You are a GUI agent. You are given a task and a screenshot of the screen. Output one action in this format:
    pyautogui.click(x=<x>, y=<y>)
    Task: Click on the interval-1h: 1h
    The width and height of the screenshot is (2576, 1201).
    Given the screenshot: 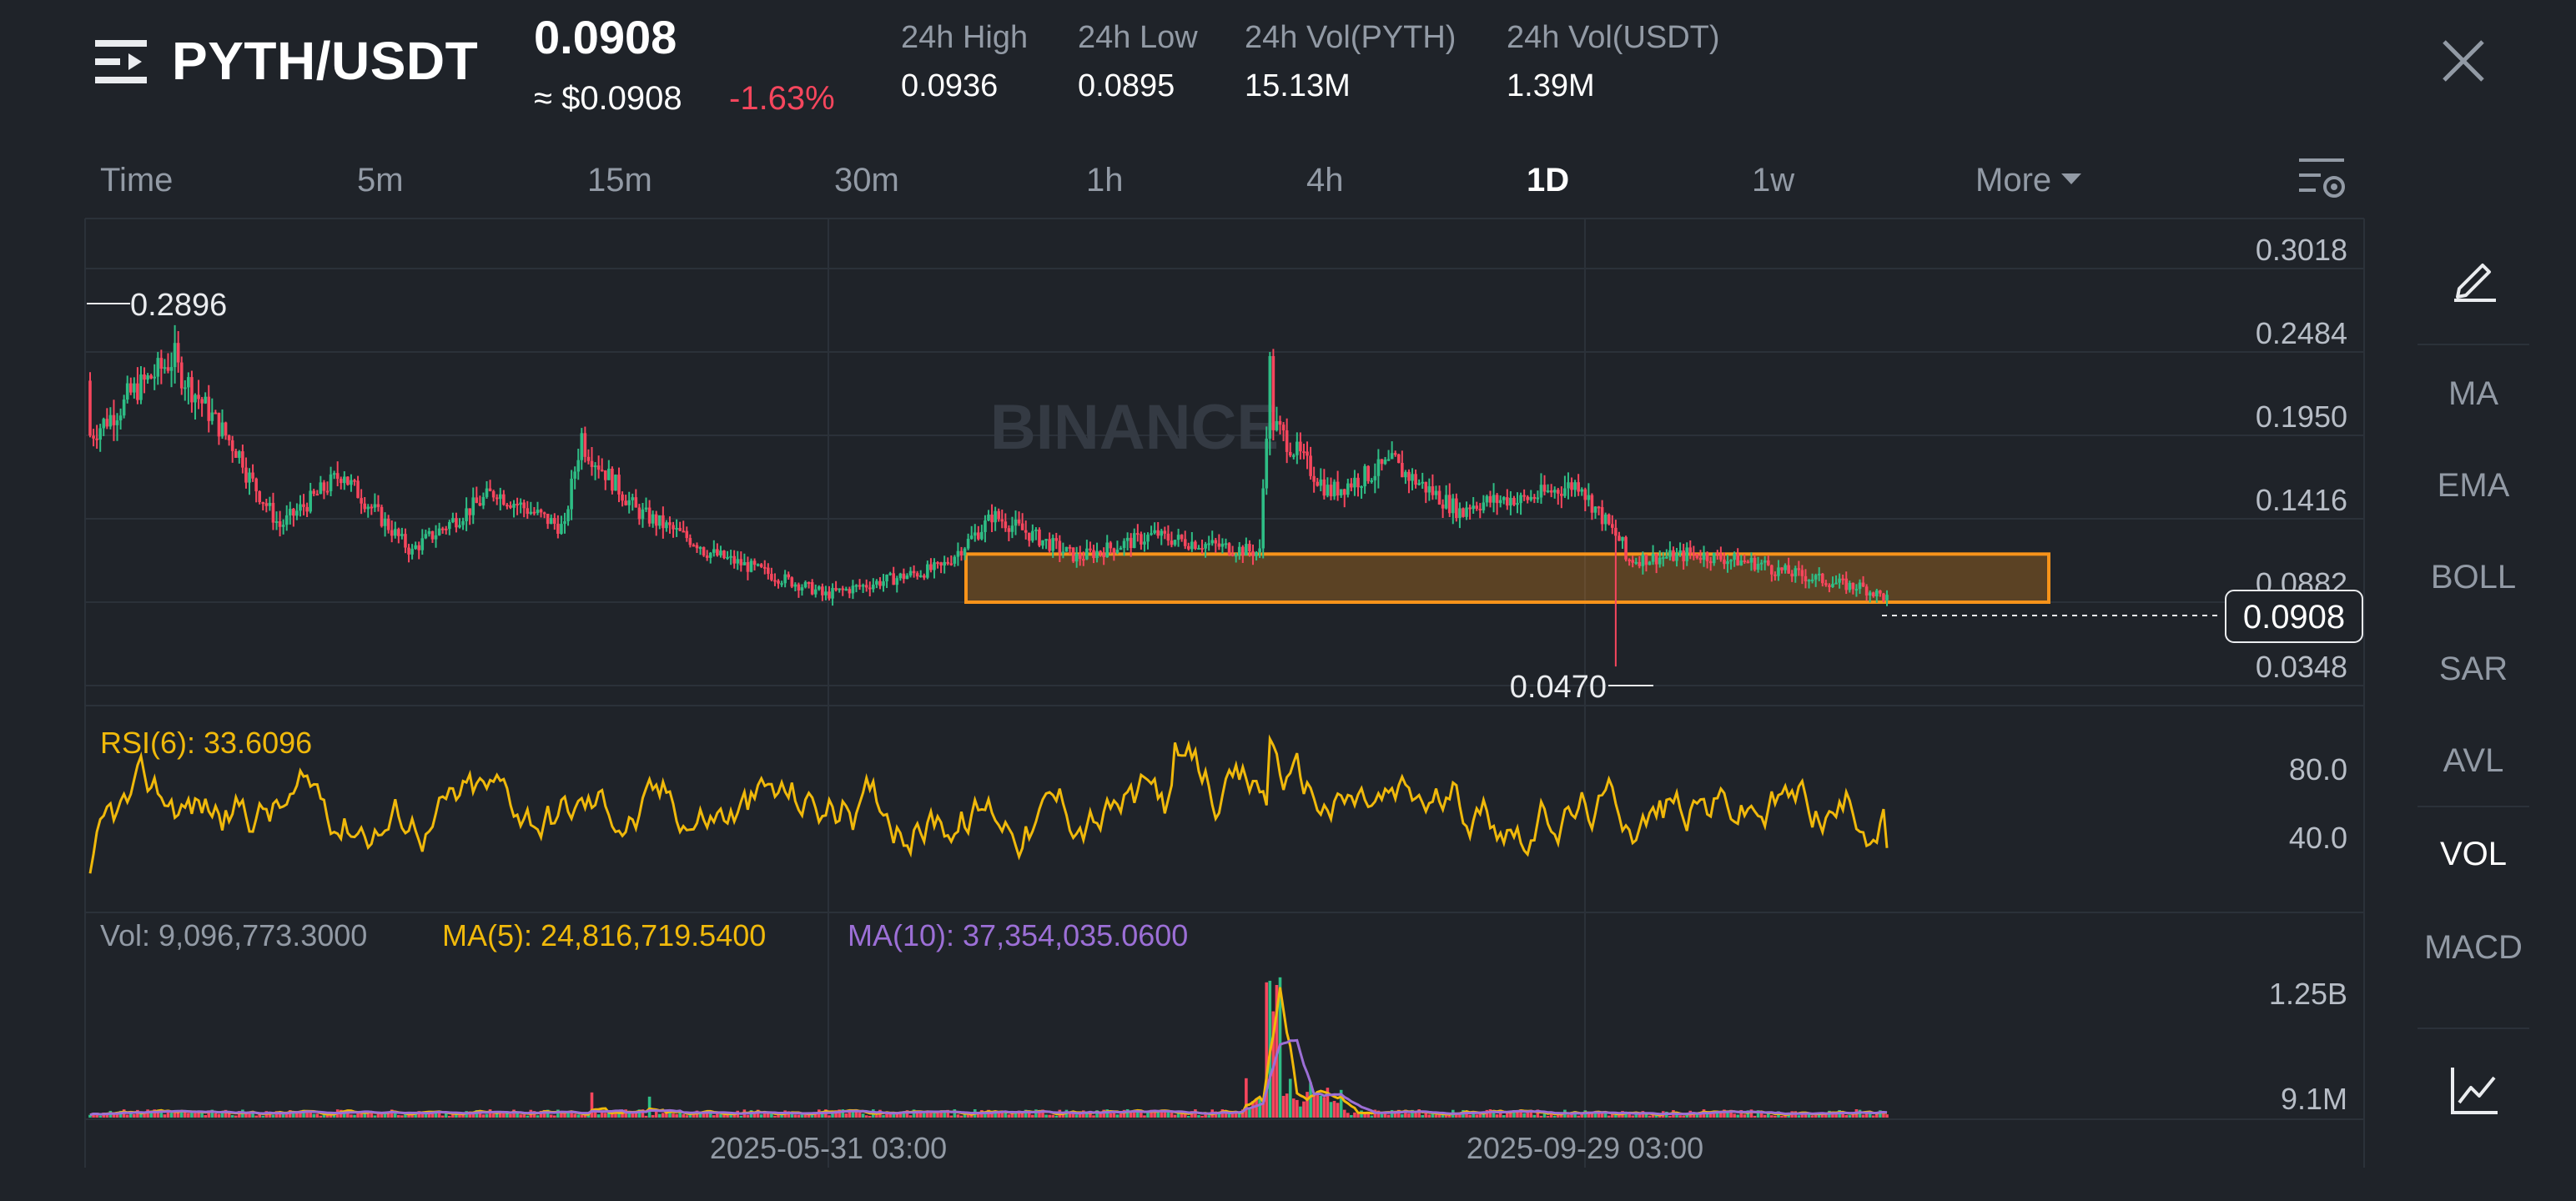 What is the action you would take?
    pyautogui.click(x=1105, y=180)
    